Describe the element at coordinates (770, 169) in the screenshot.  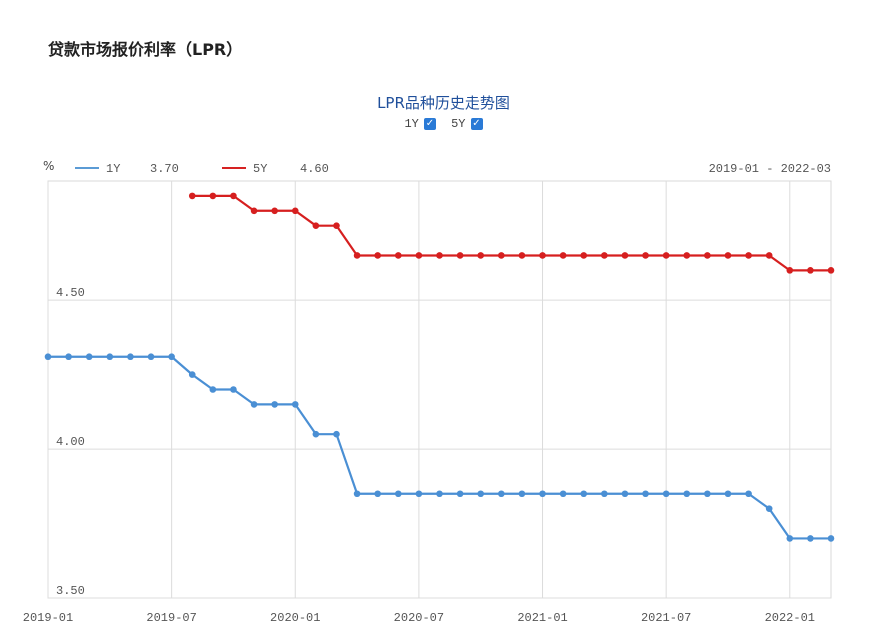
I see `date-range-label: 2019-01 - 2022-03` at that location.